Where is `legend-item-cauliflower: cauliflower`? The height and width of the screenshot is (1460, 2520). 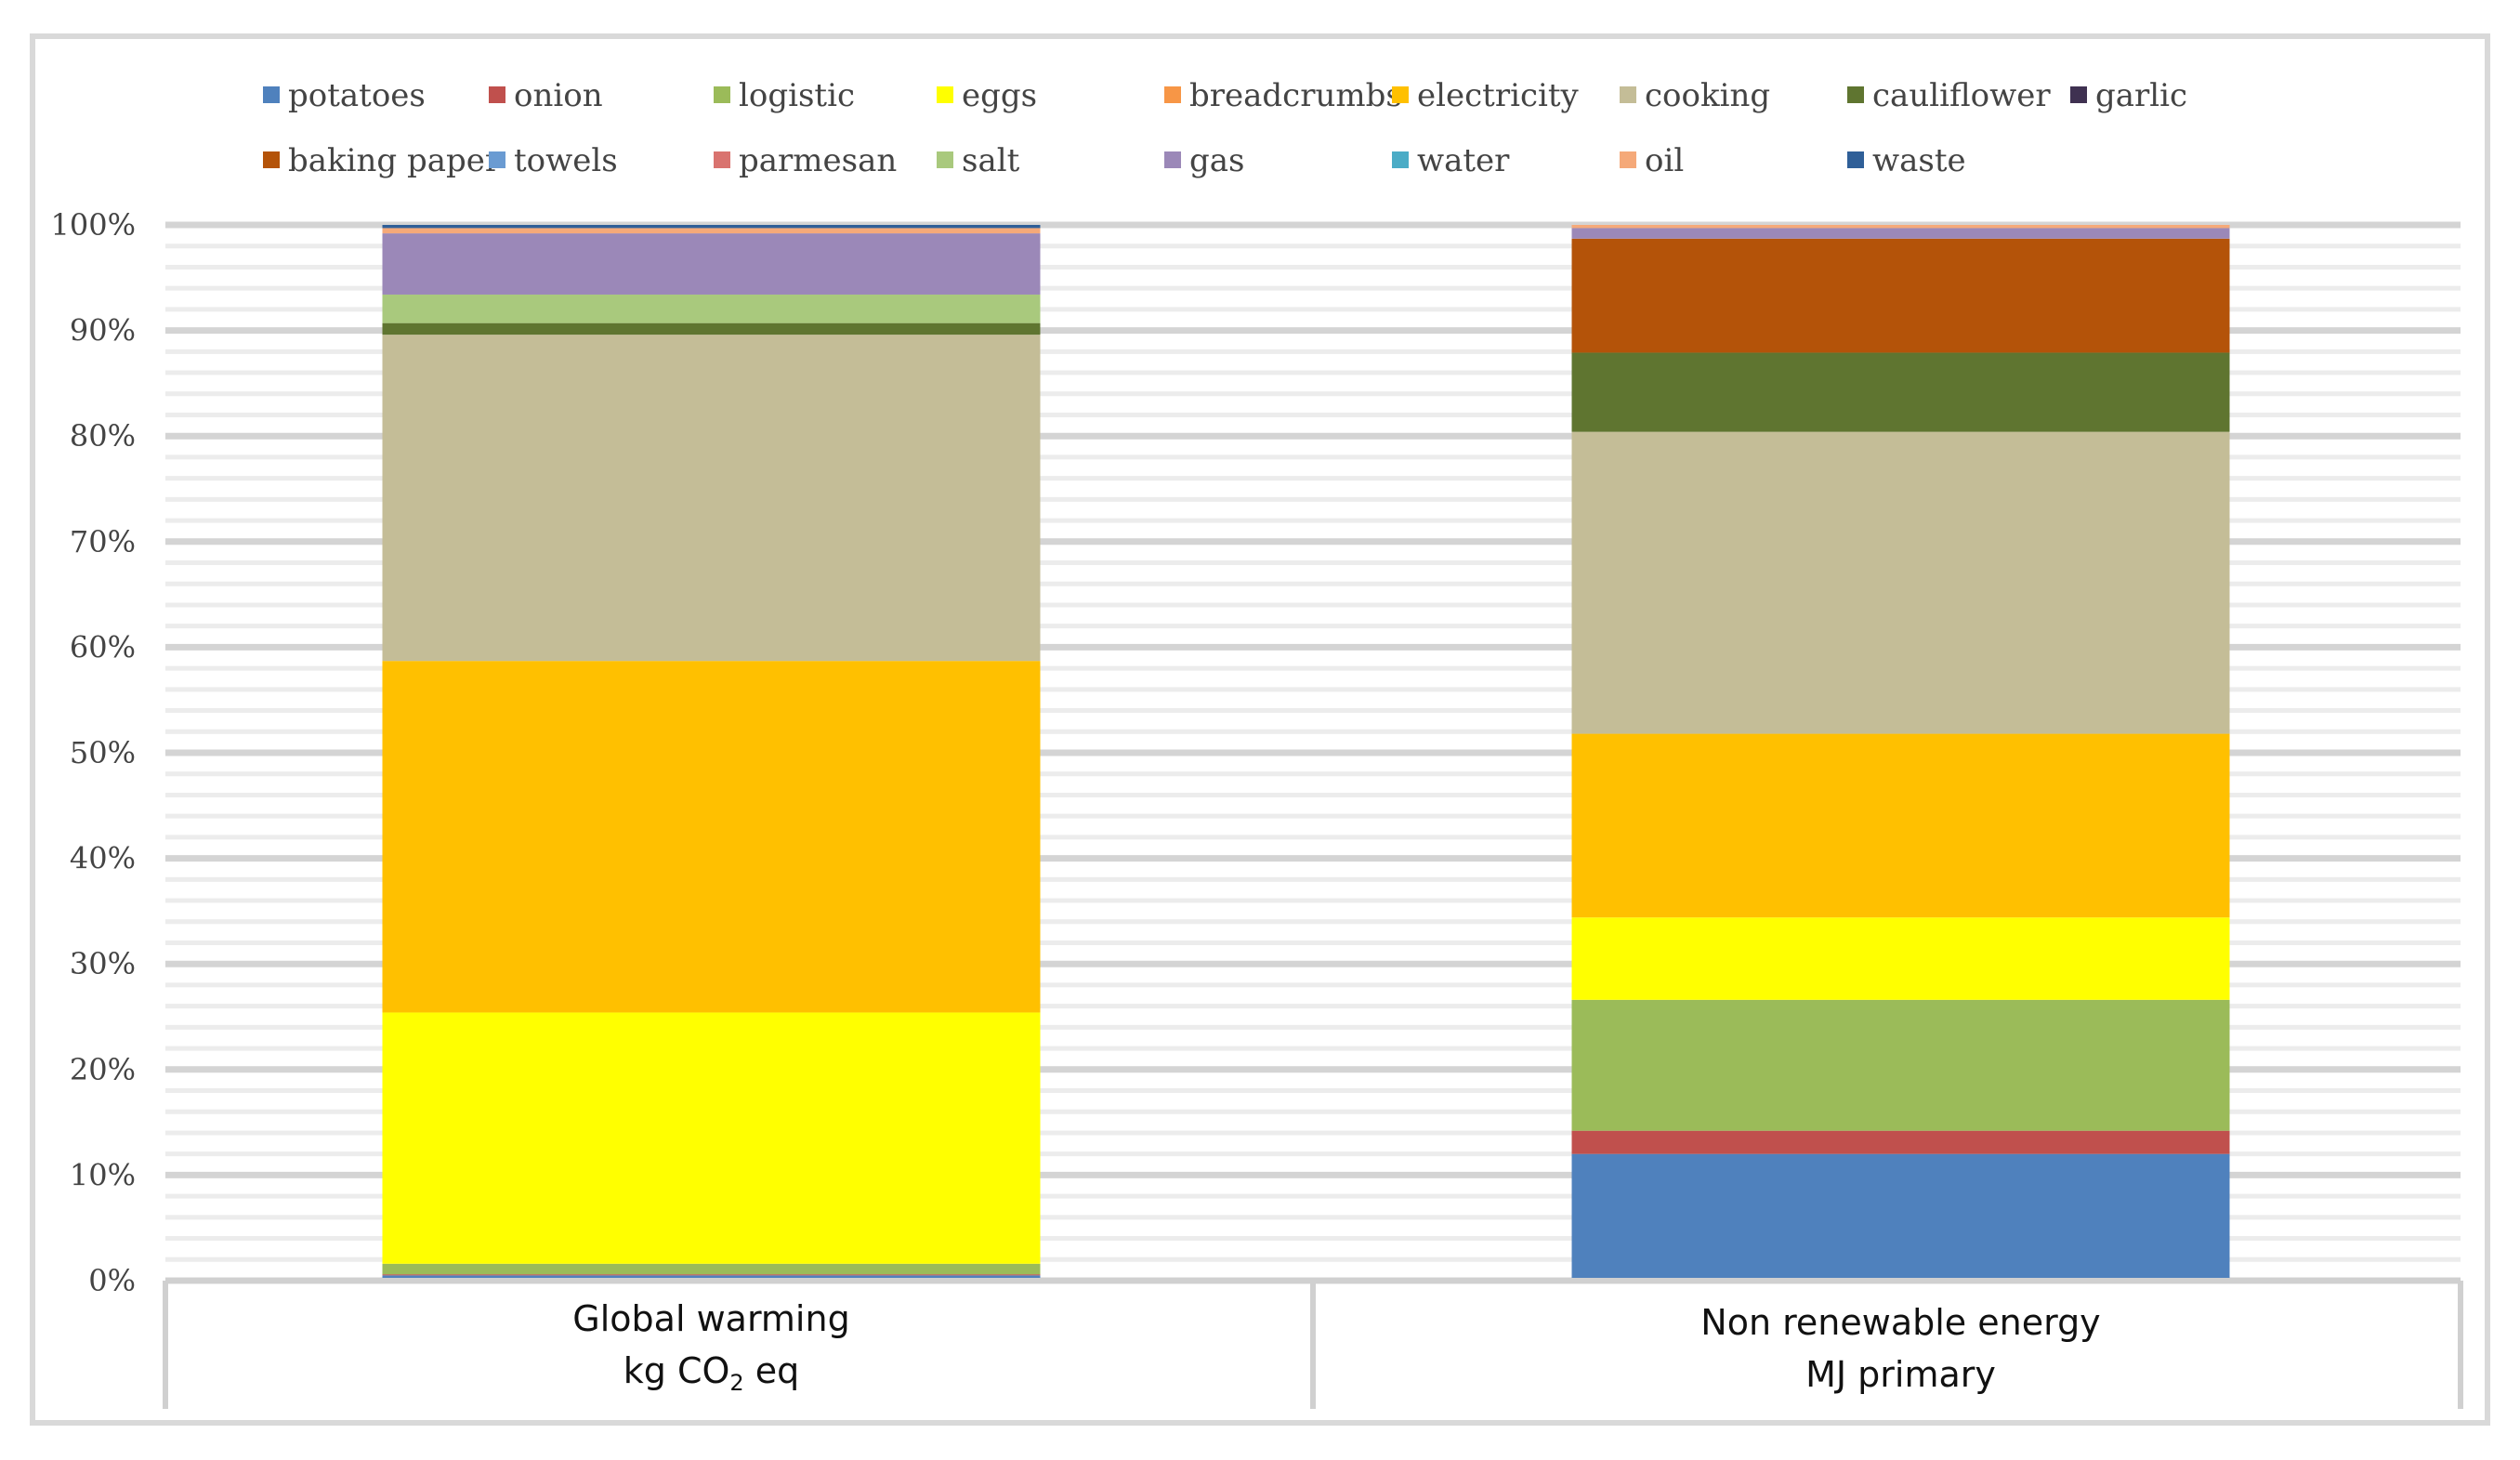 legend-item-cauliflower: cauliflower is located at coordinates (1949, 96).